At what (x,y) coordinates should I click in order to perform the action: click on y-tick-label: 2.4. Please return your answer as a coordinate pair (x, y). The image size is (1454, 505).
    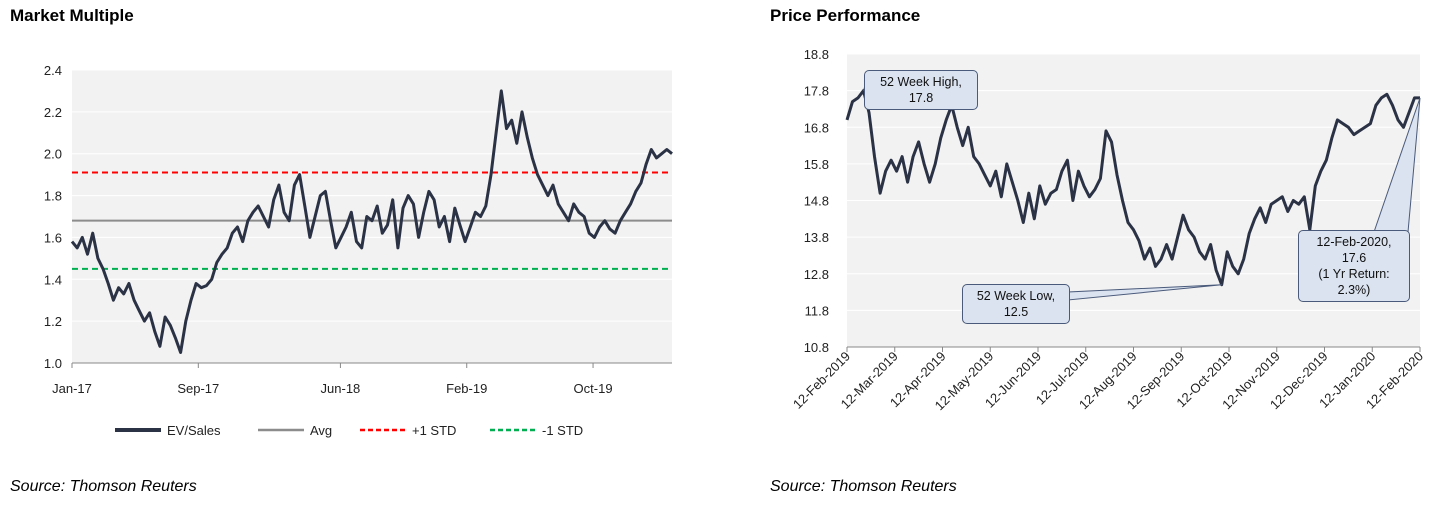
    Looking at the image, I should click on (53, 70).